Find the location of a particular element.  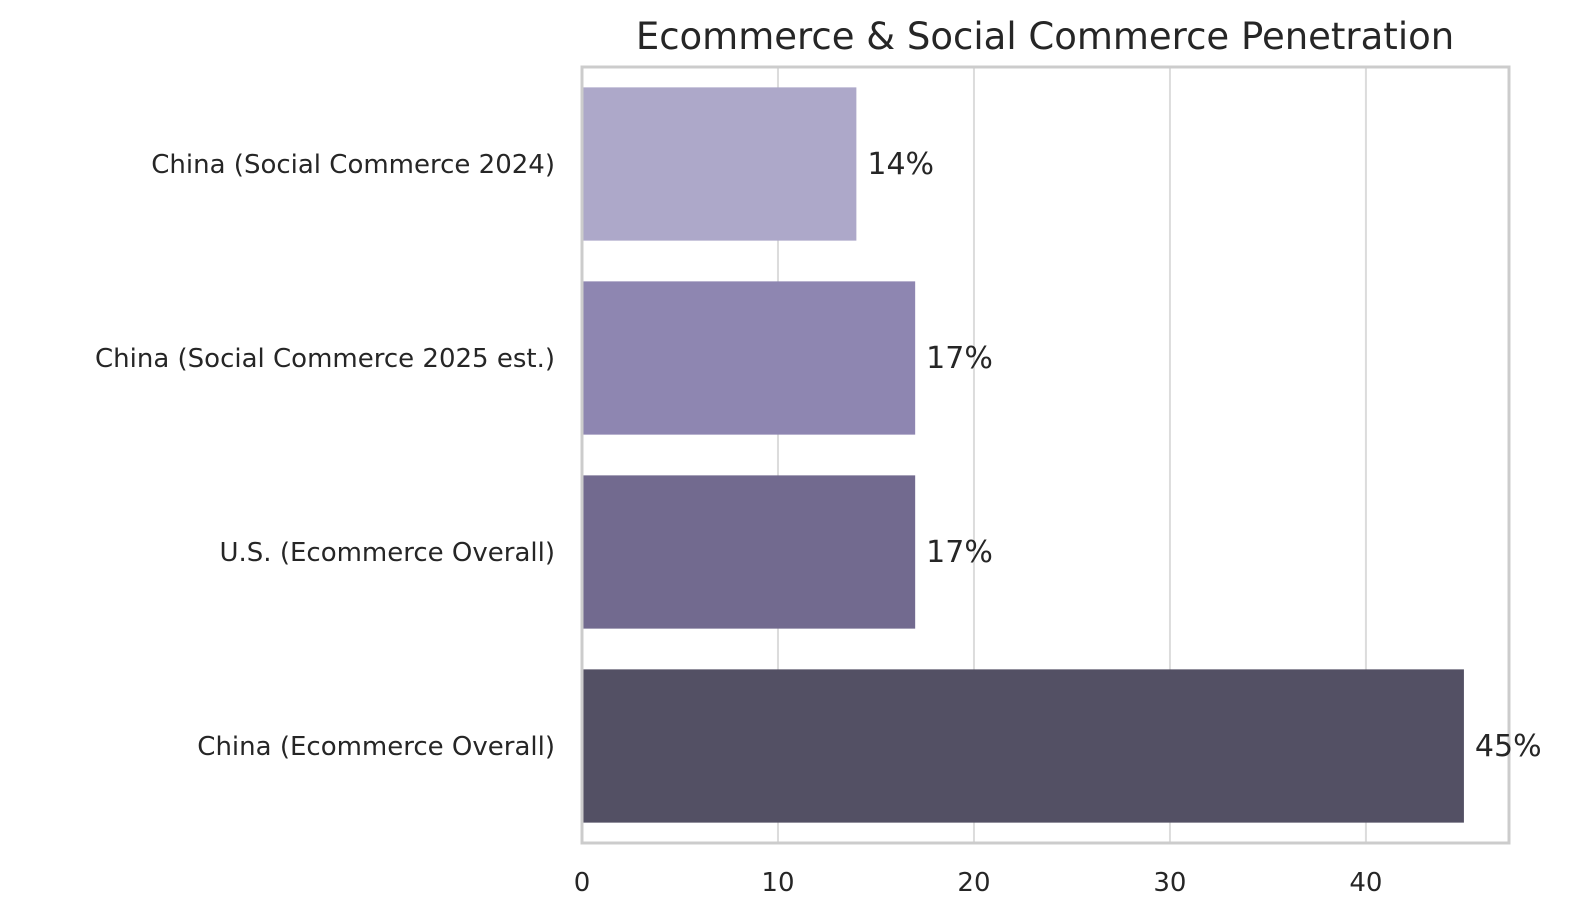

x-tick-label: 0 is located at coordinates (582, 883).